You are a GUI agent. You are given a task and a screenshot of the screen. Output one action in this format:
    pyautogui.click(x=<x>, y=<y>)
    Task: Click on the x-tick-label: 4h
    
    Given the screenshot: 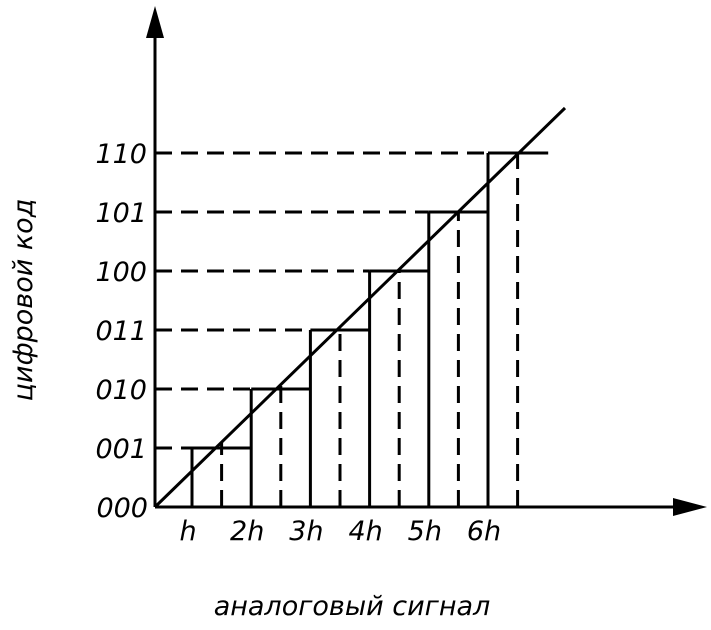 What is the action you would take?
    pyautogui.click(x=365, y=531)
    